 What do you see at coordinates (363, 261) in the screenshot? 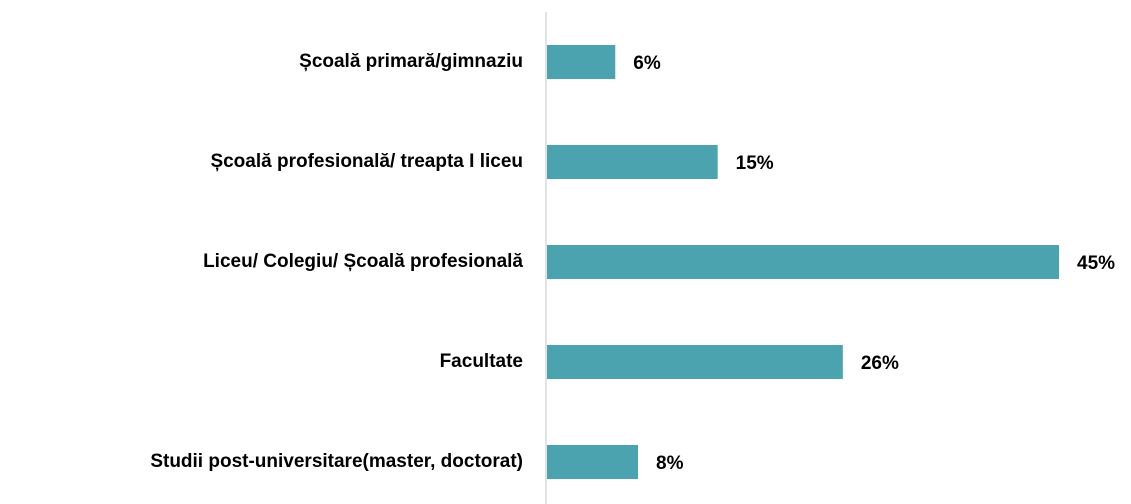
I see `category-label: Liceu/ Colegiu/ Școală profesională` at bounding box center [363, 261].